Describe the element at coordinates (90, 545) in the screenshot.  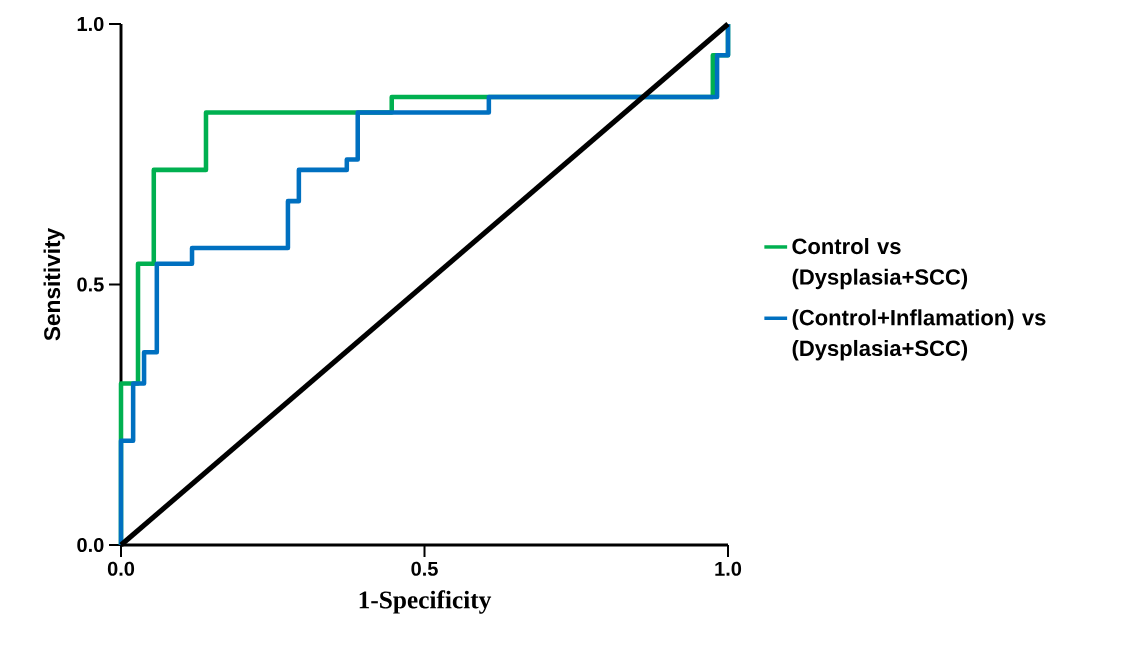
I see `y-tick-label: 0.0` at that location.